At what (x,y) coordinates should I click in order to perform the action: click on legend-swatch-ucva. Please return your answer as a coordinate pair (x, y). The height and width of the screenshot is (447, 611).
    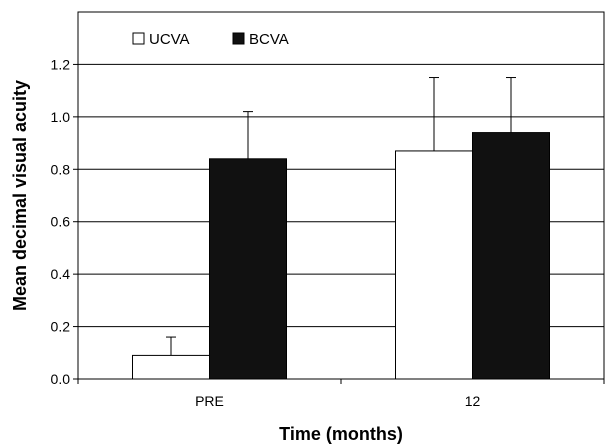
    Looking at the image, I should click on (138, 38).